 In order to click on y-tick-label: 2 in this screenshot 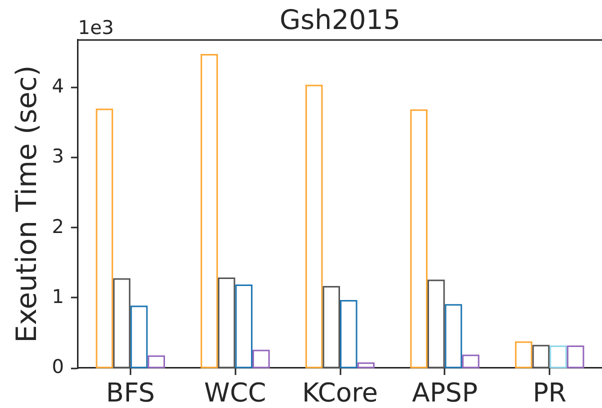, I will do `click(58, 227)`.